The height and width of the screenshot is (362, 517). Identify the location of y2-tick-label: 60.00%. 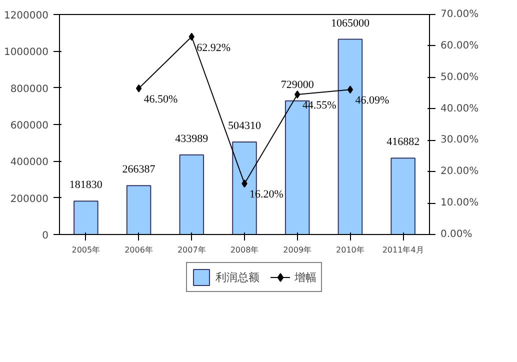
(459, 46).